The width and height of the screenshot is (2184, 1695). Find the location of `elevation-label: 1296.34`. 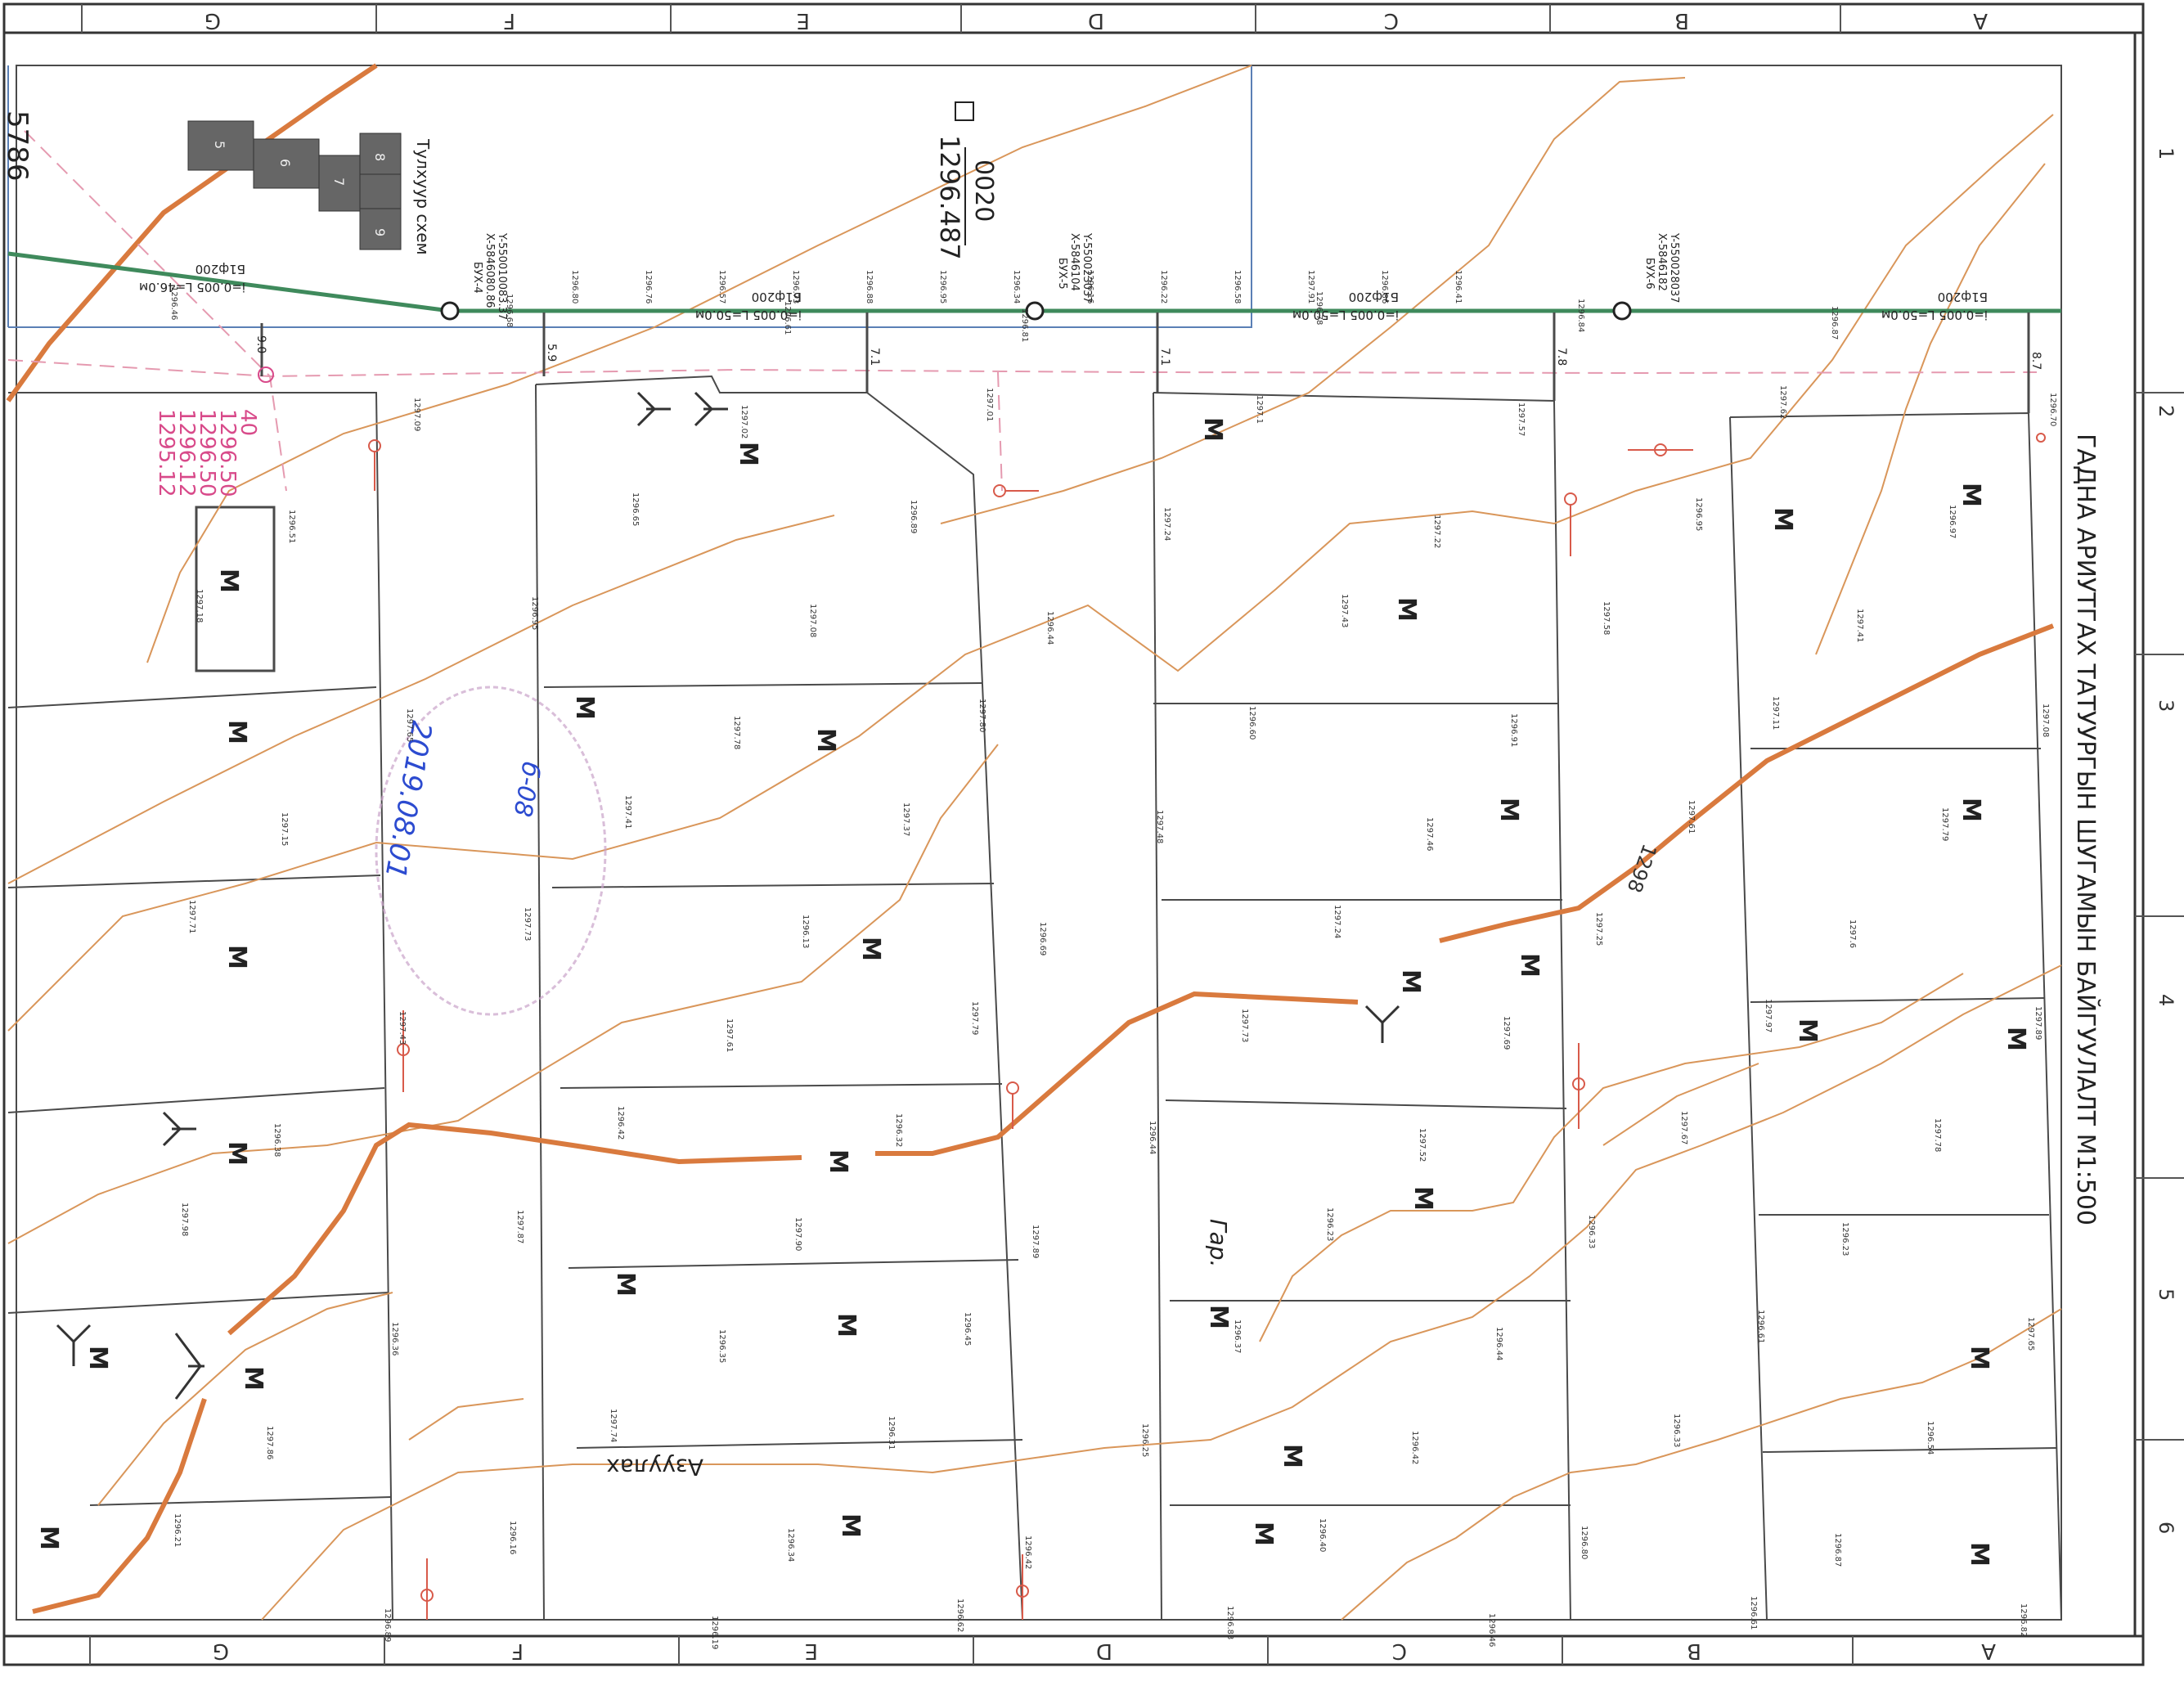

elevation-label: 1296.34 is located at coordinates (791, 1545).